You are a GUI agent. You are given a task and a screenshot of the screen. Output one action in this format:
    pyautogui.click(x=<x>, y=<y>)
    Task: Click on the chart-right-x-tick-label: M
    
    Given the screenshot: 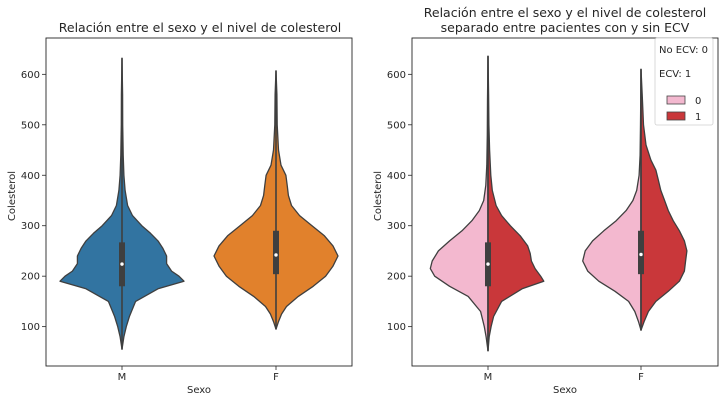 What is the action you would take?
    pyautogui.click(x=488, y=377)
    